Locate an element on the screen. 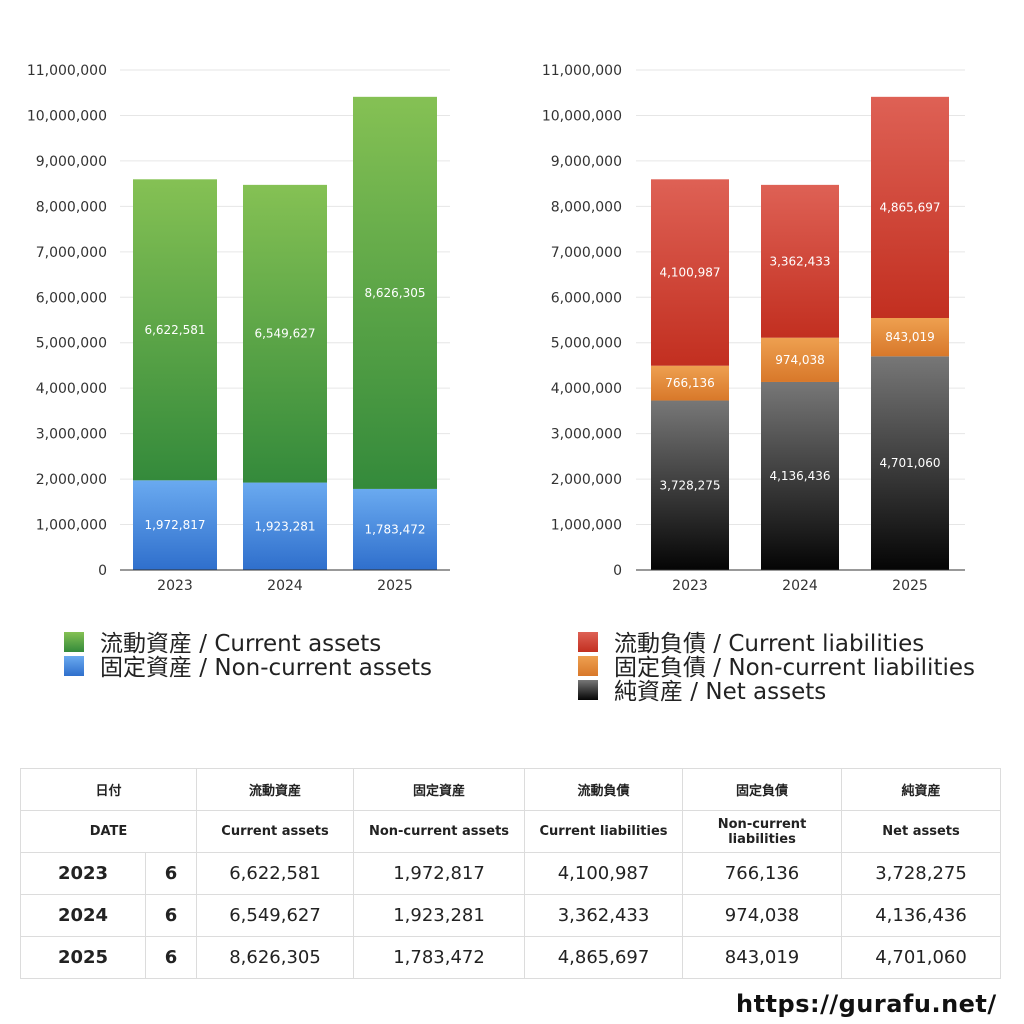  data-label: 766,136 is located at coordinates (690, 383).